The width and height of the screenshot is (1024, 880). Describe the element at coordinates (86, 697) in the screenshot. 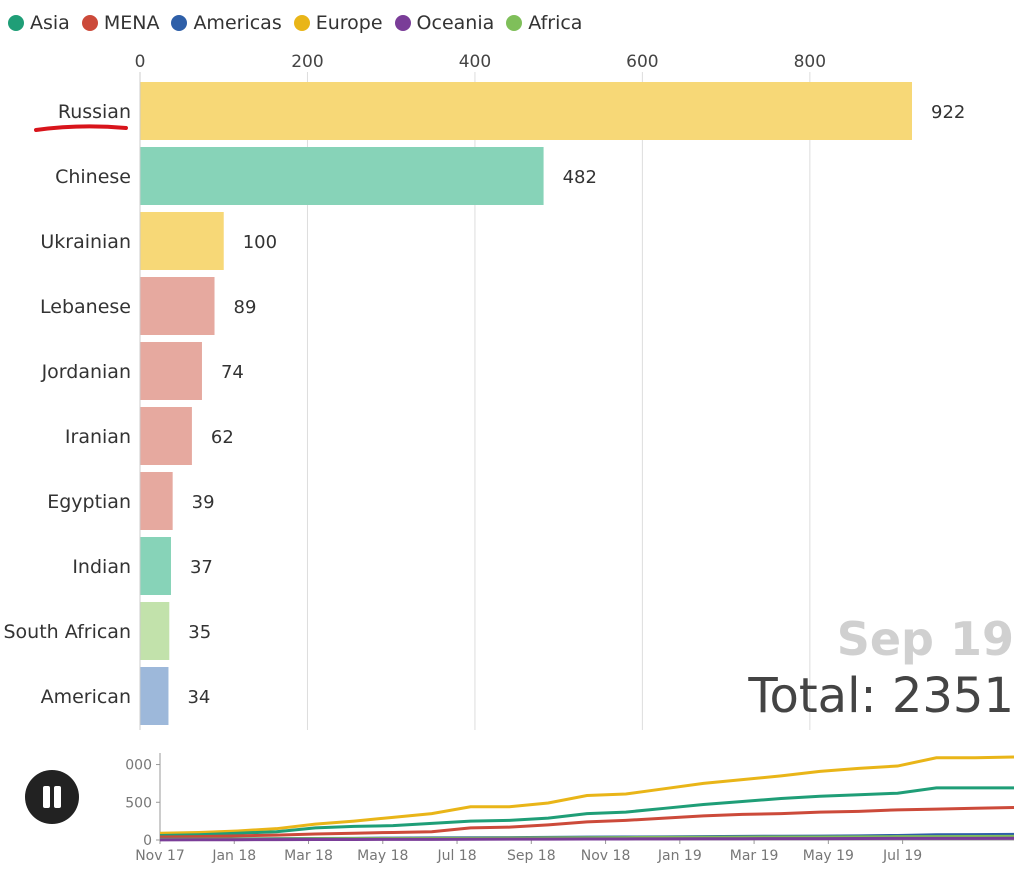

I see `category-label: American` at that location.